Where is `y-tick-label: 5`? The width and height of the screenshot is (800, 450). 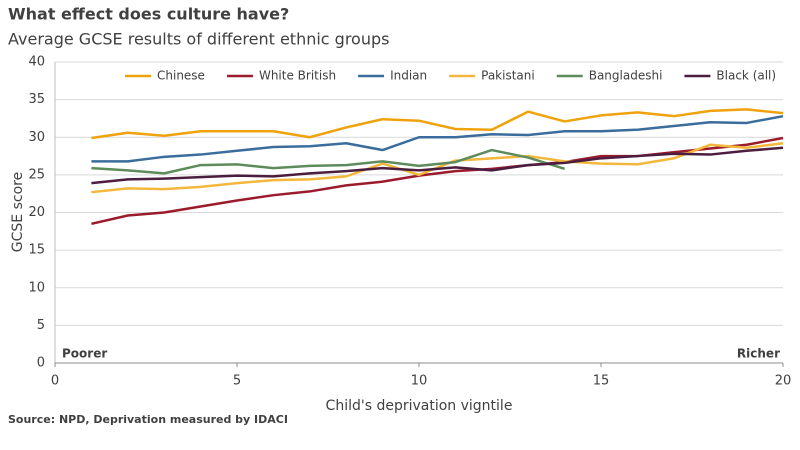 y-tick-label: 5 is located at coordinates (41, 325).